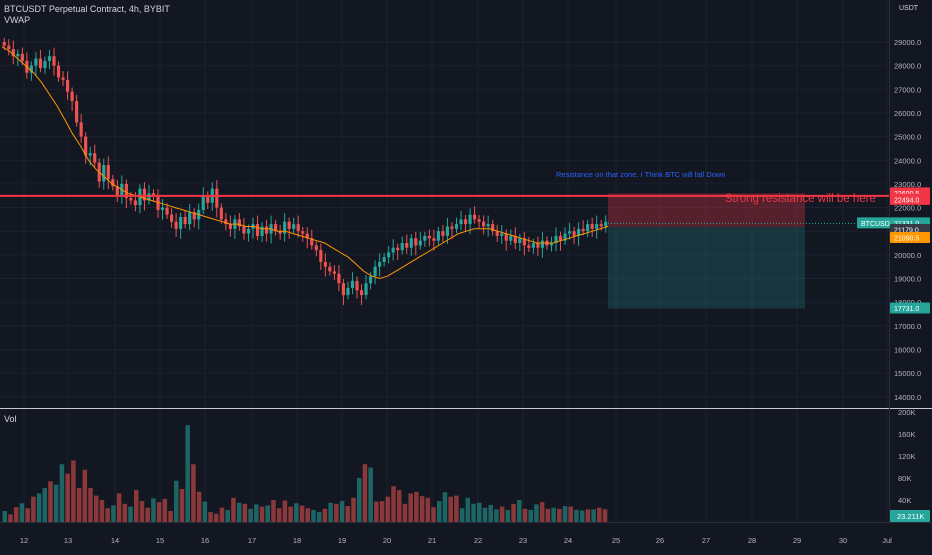 This screenshot has height=555, width=932. Describe the element at coordinates (160, 540) in the screenshot. I see `time-tick-label: 15` at that location.